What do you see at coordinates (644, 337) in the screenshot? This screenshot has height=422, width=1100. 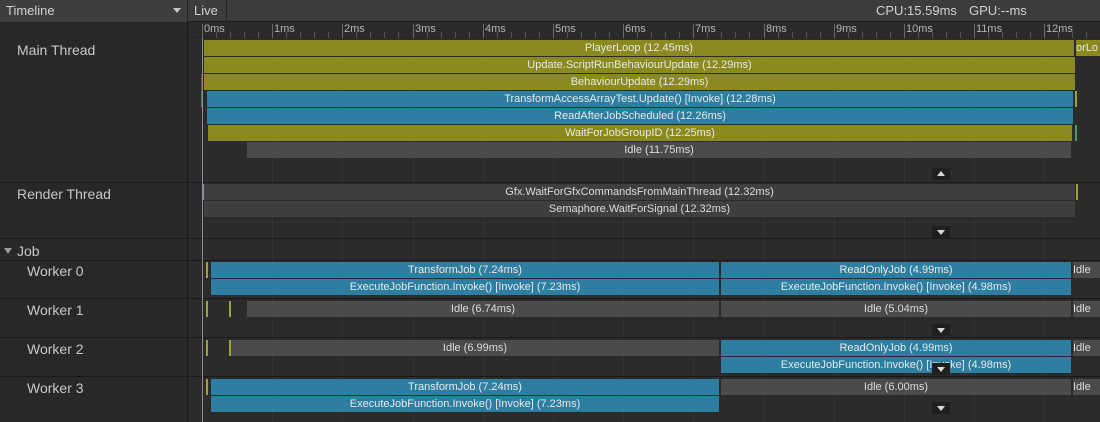 I see `row-divider` at bounding box center [644, 337].